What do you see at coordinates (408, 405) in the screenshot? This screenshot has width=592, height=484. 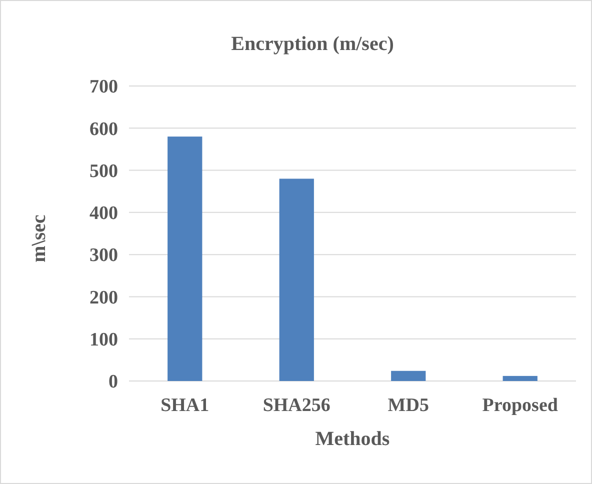 I see `x-tick-label: MD5` at bounding box center [408, 405].